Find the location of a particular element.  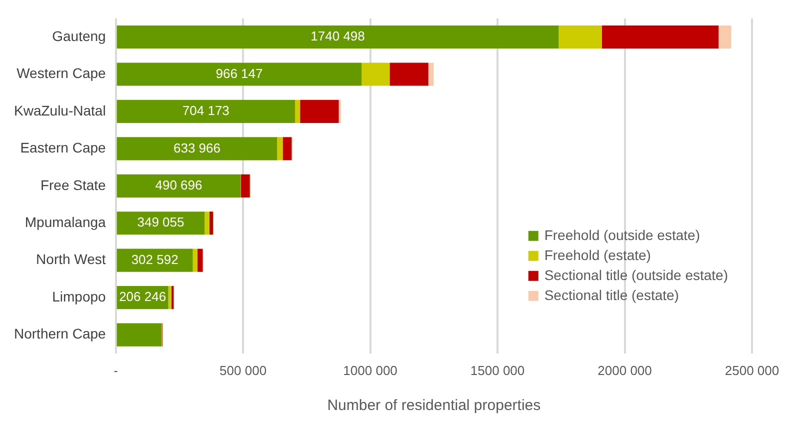

y-tick-label: Gauteng is located at coordinates (79, 36).